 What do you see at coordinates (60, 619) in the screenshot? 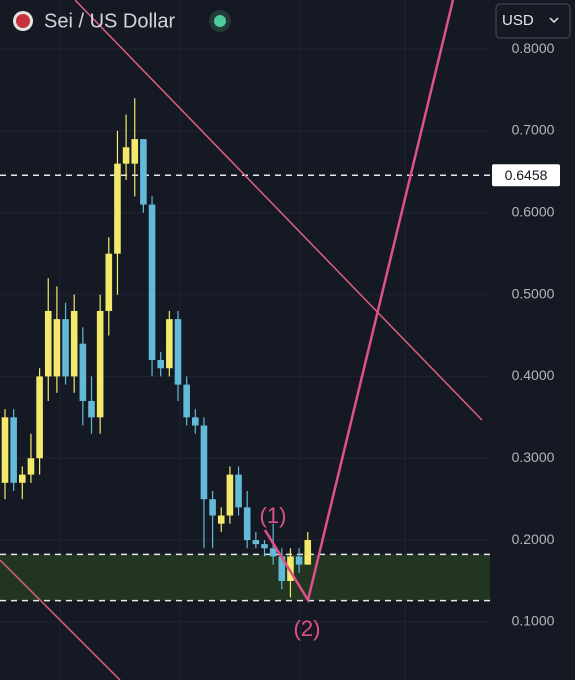
I see `trend-line` at bounding box center [60, 619].